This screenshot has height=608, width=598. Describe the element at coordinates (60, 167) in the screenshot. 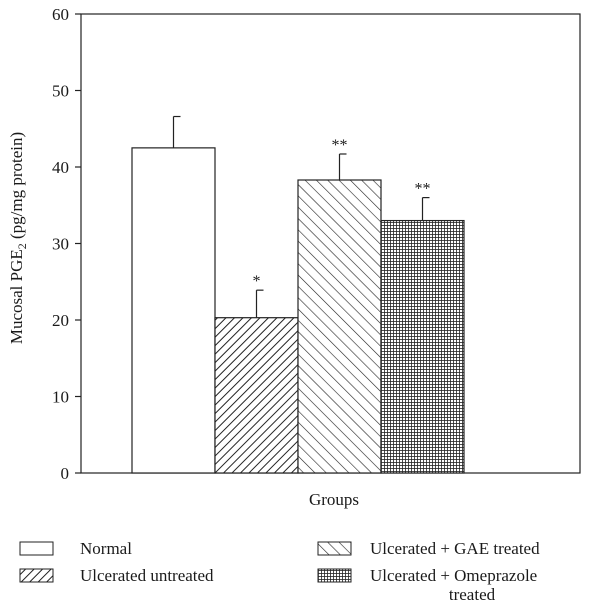

I see `y-tick-label-40: 40` at that location.